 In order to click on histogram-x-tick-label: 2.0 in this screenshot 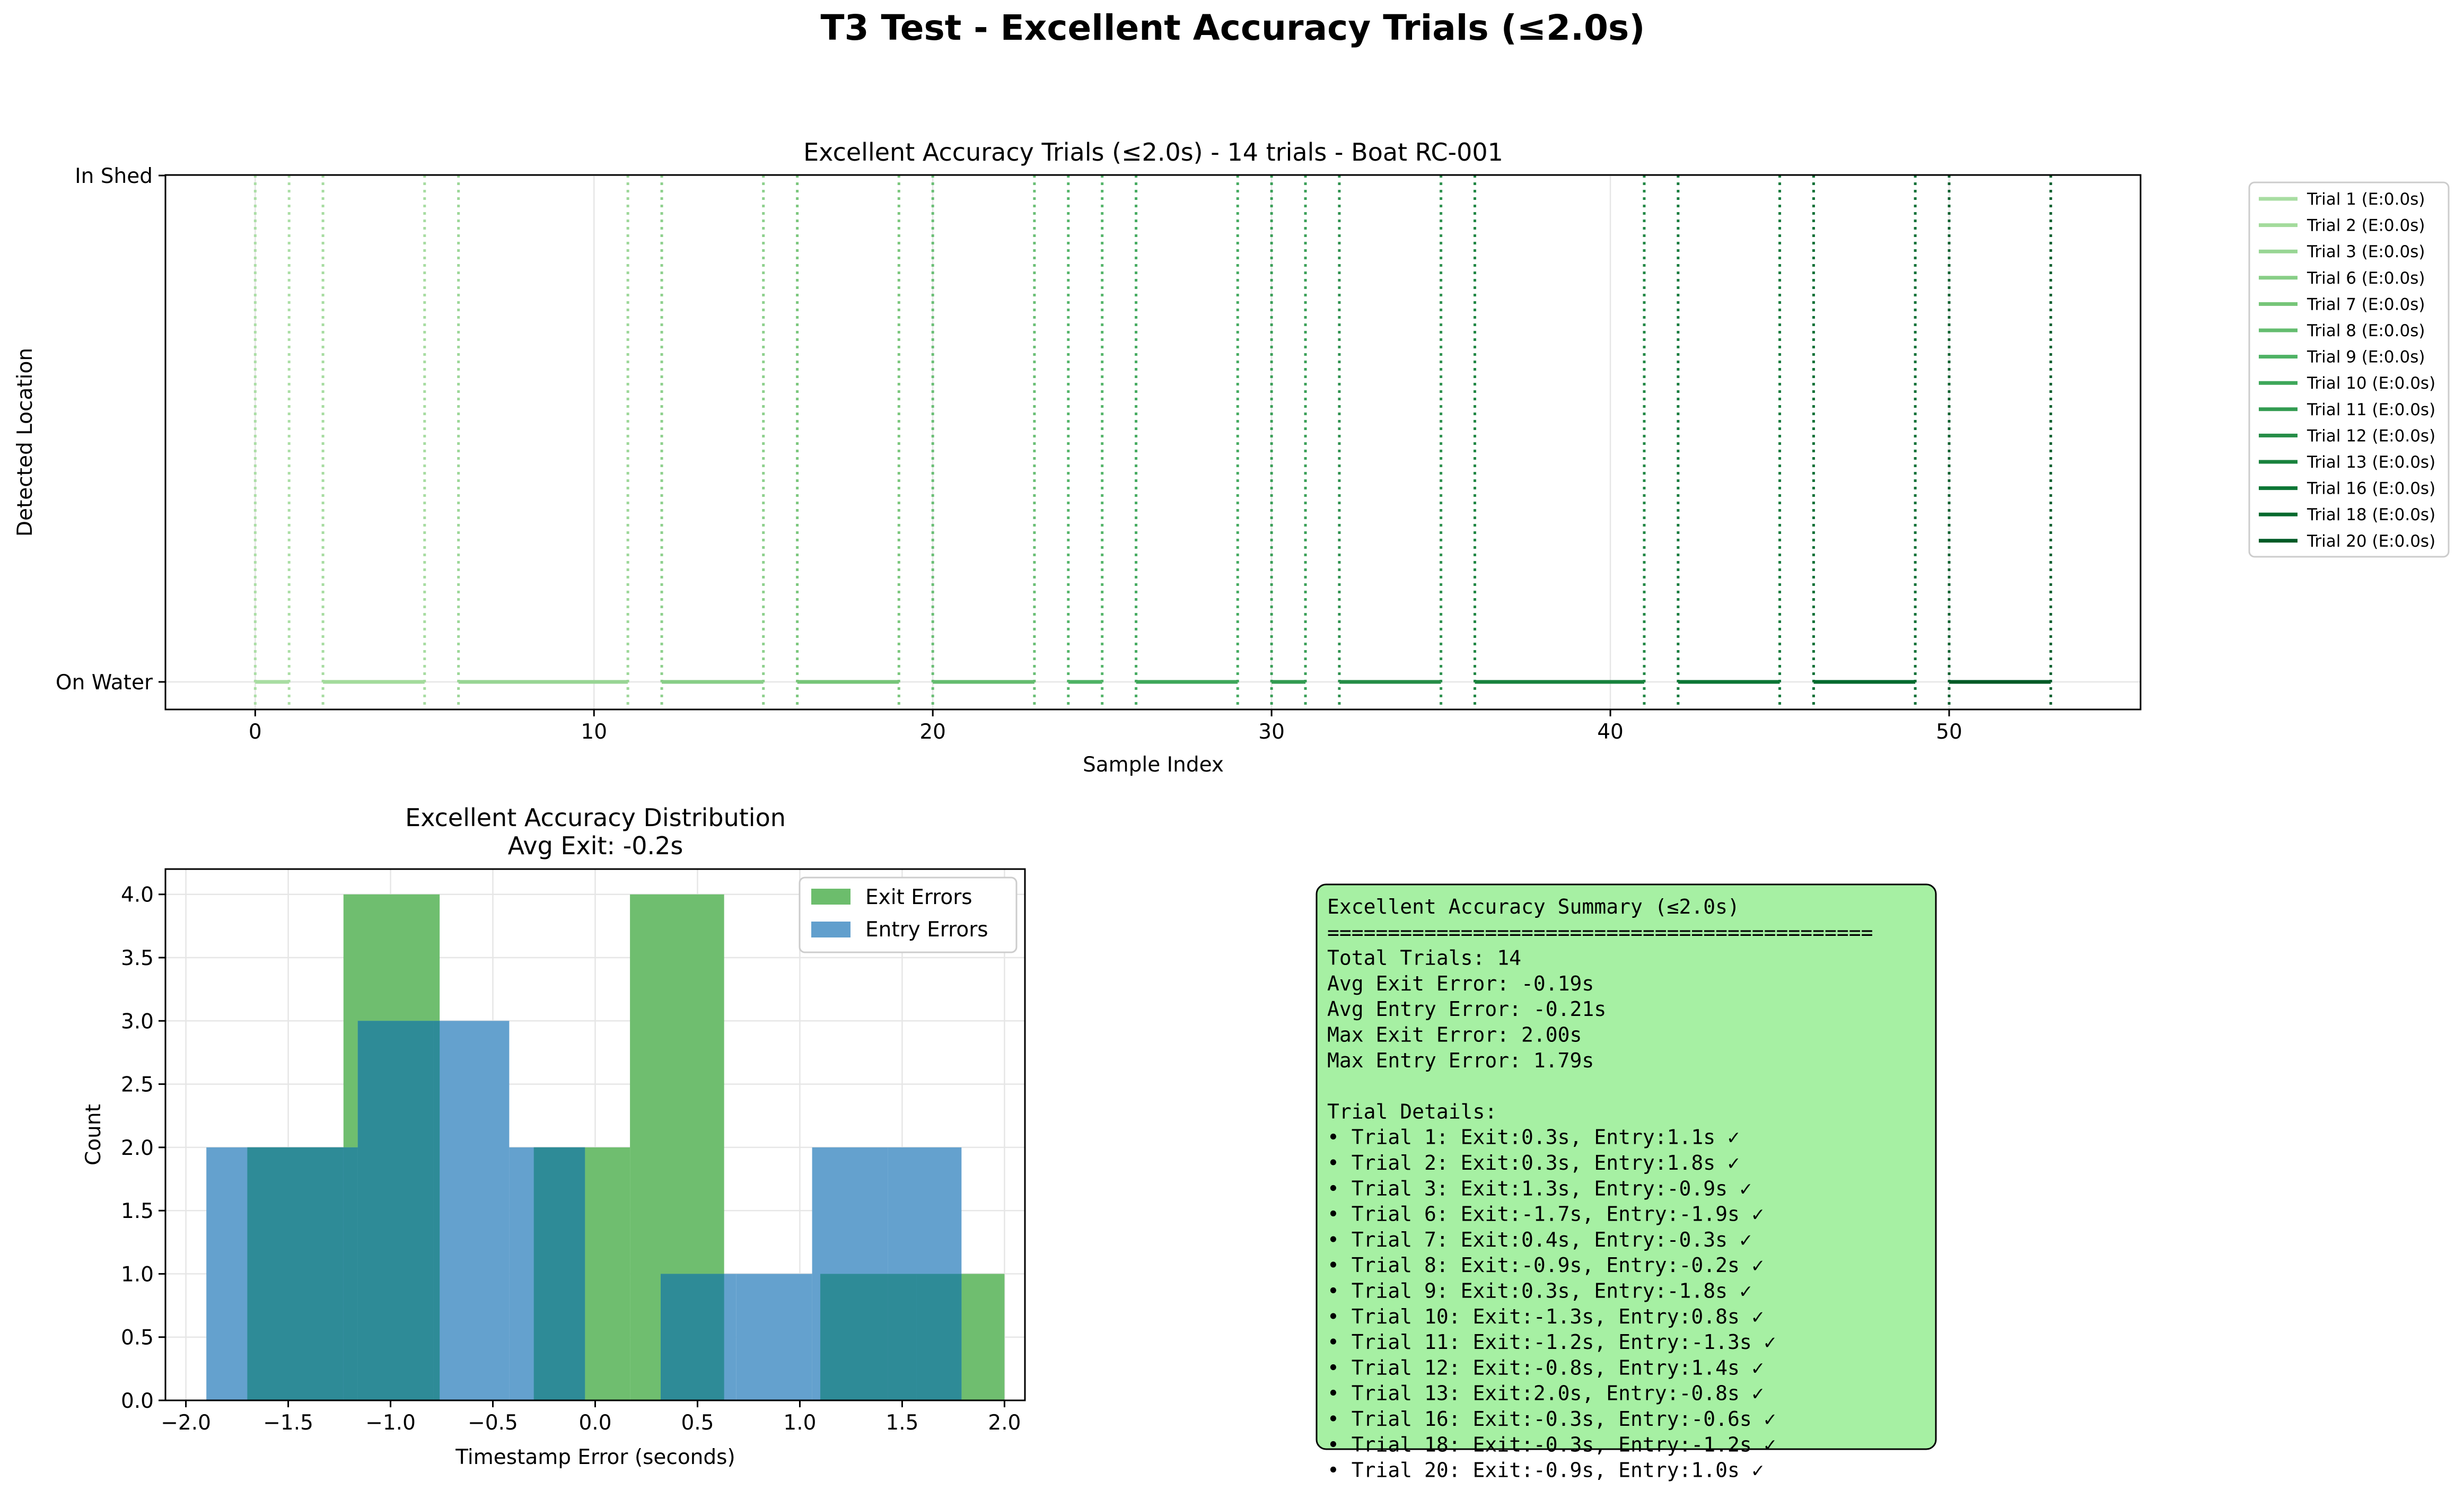, I will do `click(1004, 1423)`.